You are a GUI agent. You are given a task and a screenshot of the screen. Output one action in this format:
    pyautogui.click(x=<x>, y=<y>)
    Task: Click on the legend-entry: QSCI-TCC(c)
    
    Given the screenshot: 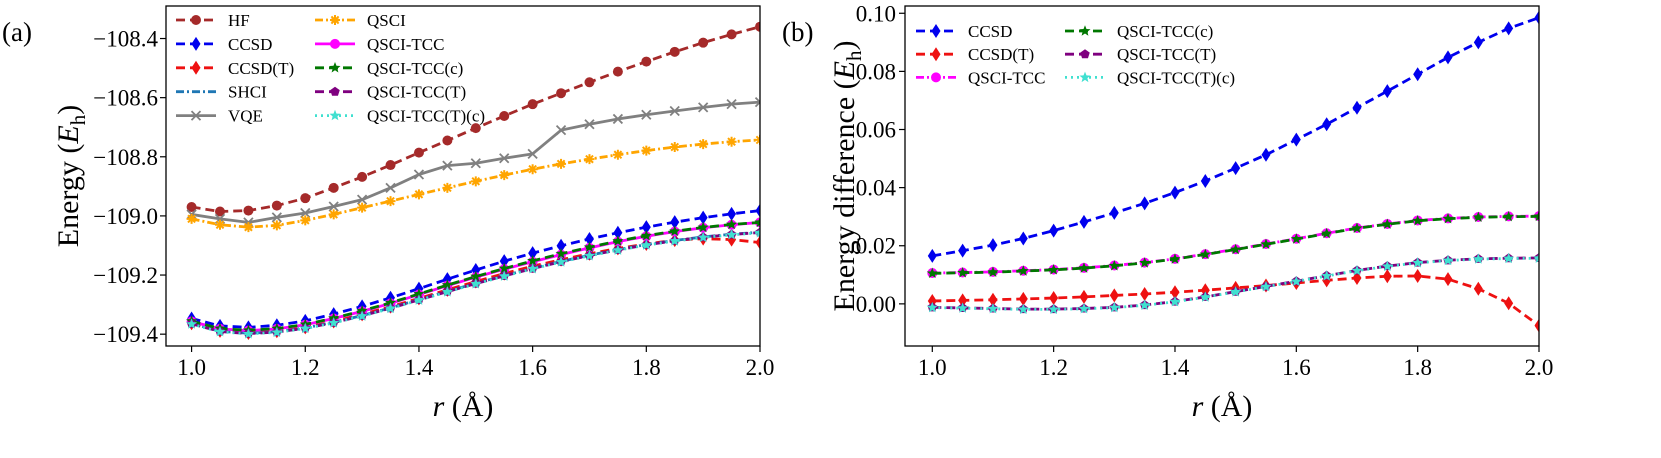 What is the action you would take?
    pyautogui.click(x=1139, y=31)
    